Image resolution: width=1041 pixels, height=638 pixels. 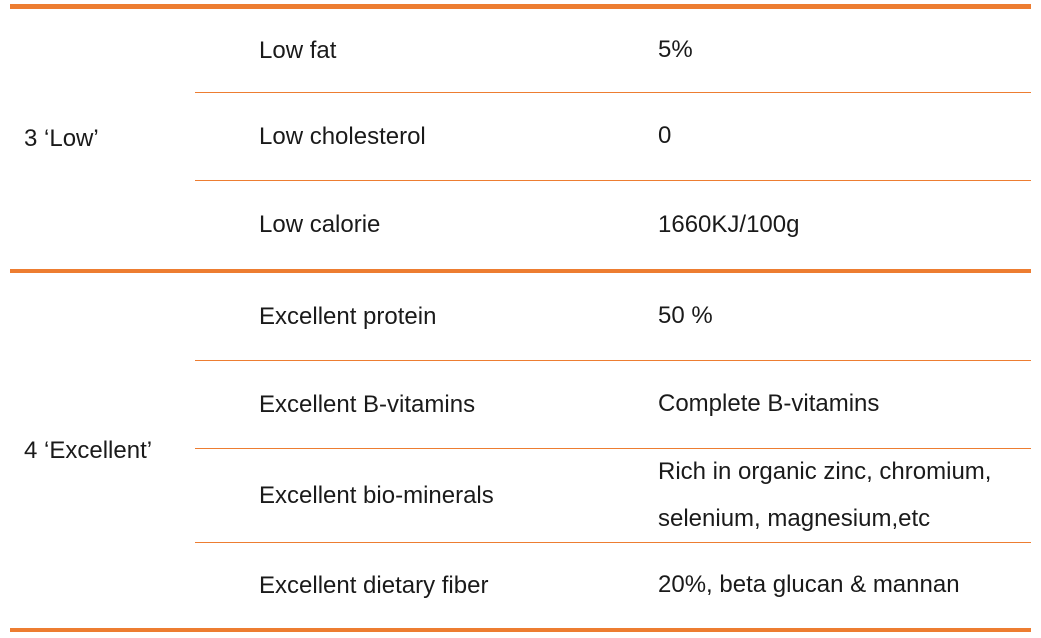 I want to click on cell-value: 50 %, so click(x=685, y=316).